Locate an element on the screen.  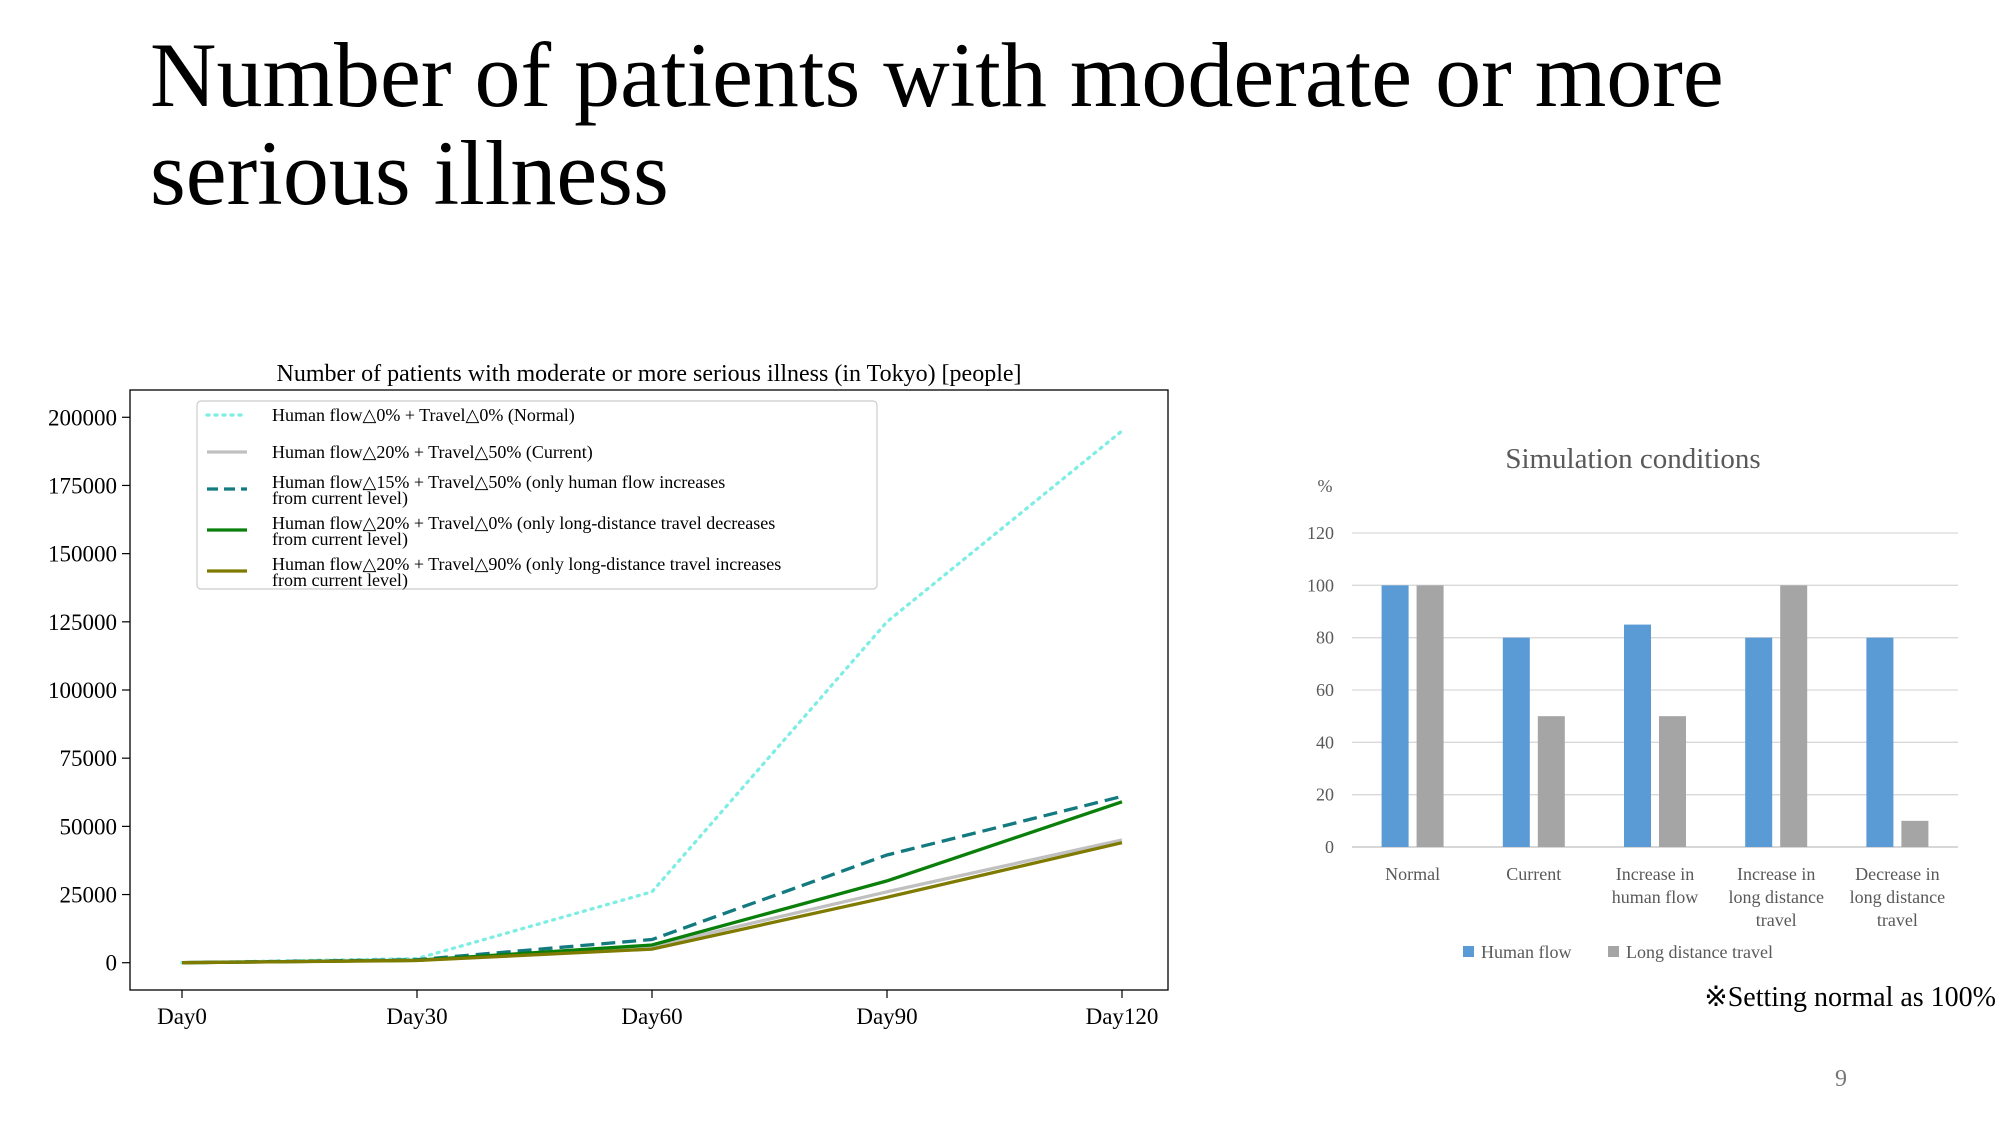
legend-label-1: Human flow△0% + Travel△0% (Normal) is located at coordinates (423, 415).